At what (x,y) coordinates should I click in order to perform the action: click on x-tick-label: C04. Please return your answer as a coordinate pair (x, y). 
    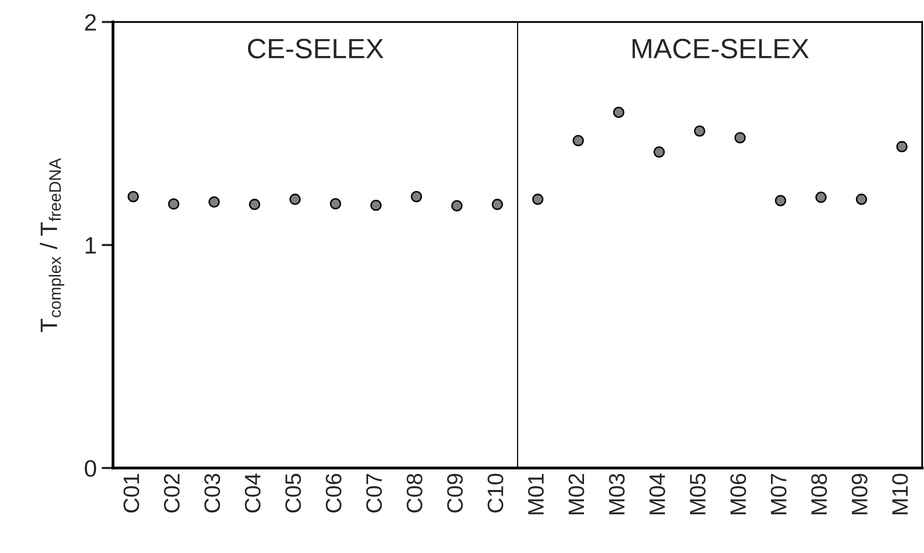
    Looking at the image, I should click on (252, 493).